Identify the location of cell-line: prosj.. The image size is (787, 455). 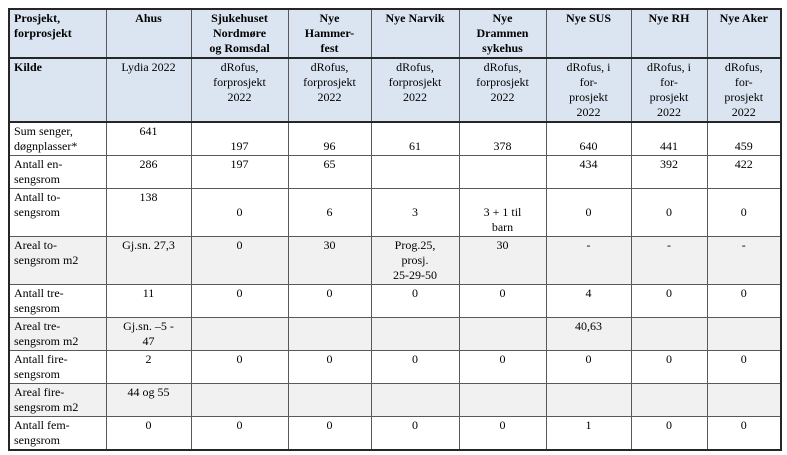
(415, 260).